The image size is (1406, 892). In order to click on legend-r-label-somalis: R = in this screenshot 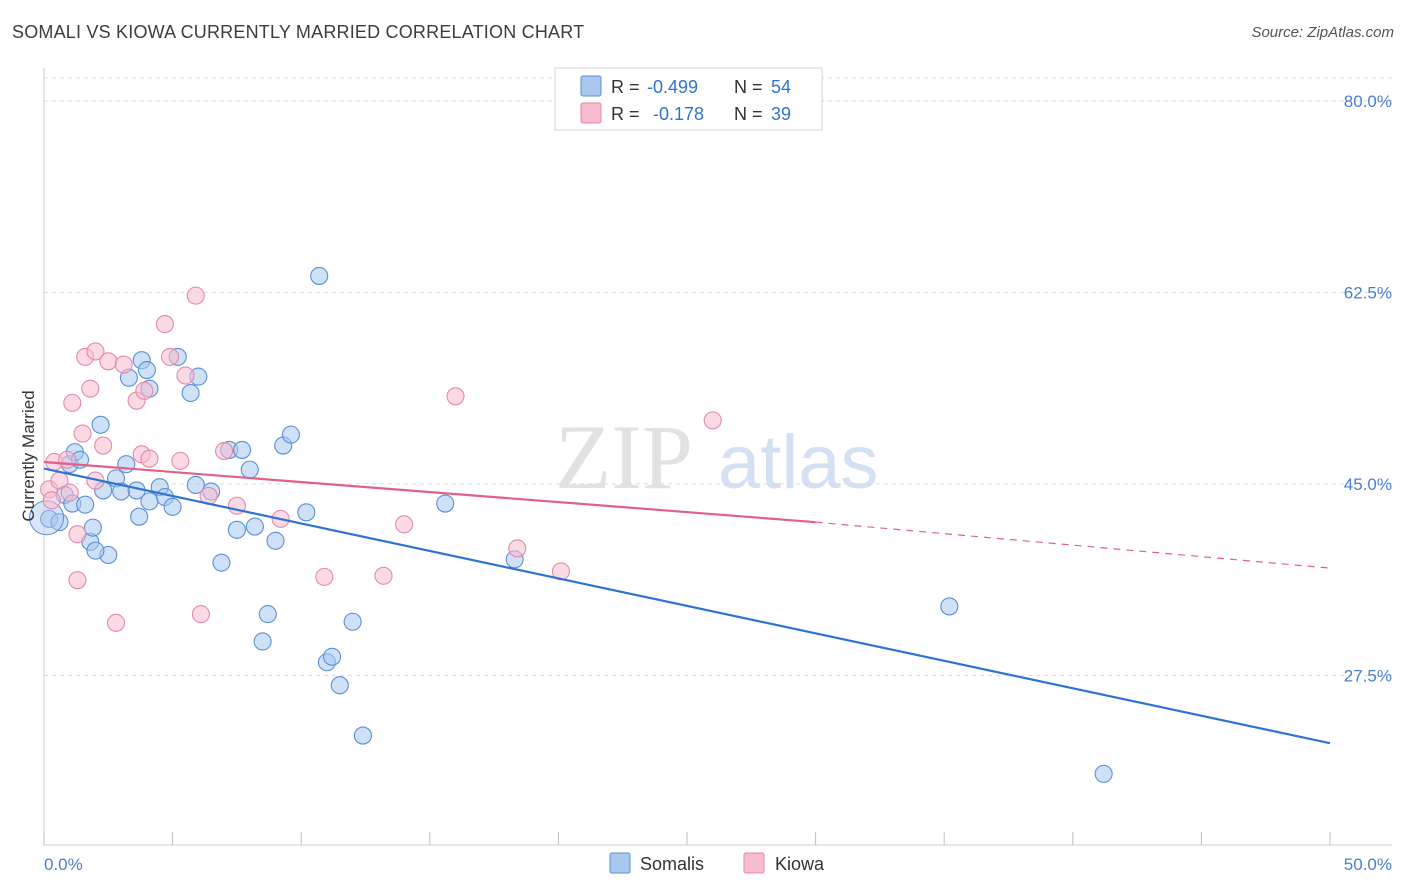, I will do `click(625, 87)`.